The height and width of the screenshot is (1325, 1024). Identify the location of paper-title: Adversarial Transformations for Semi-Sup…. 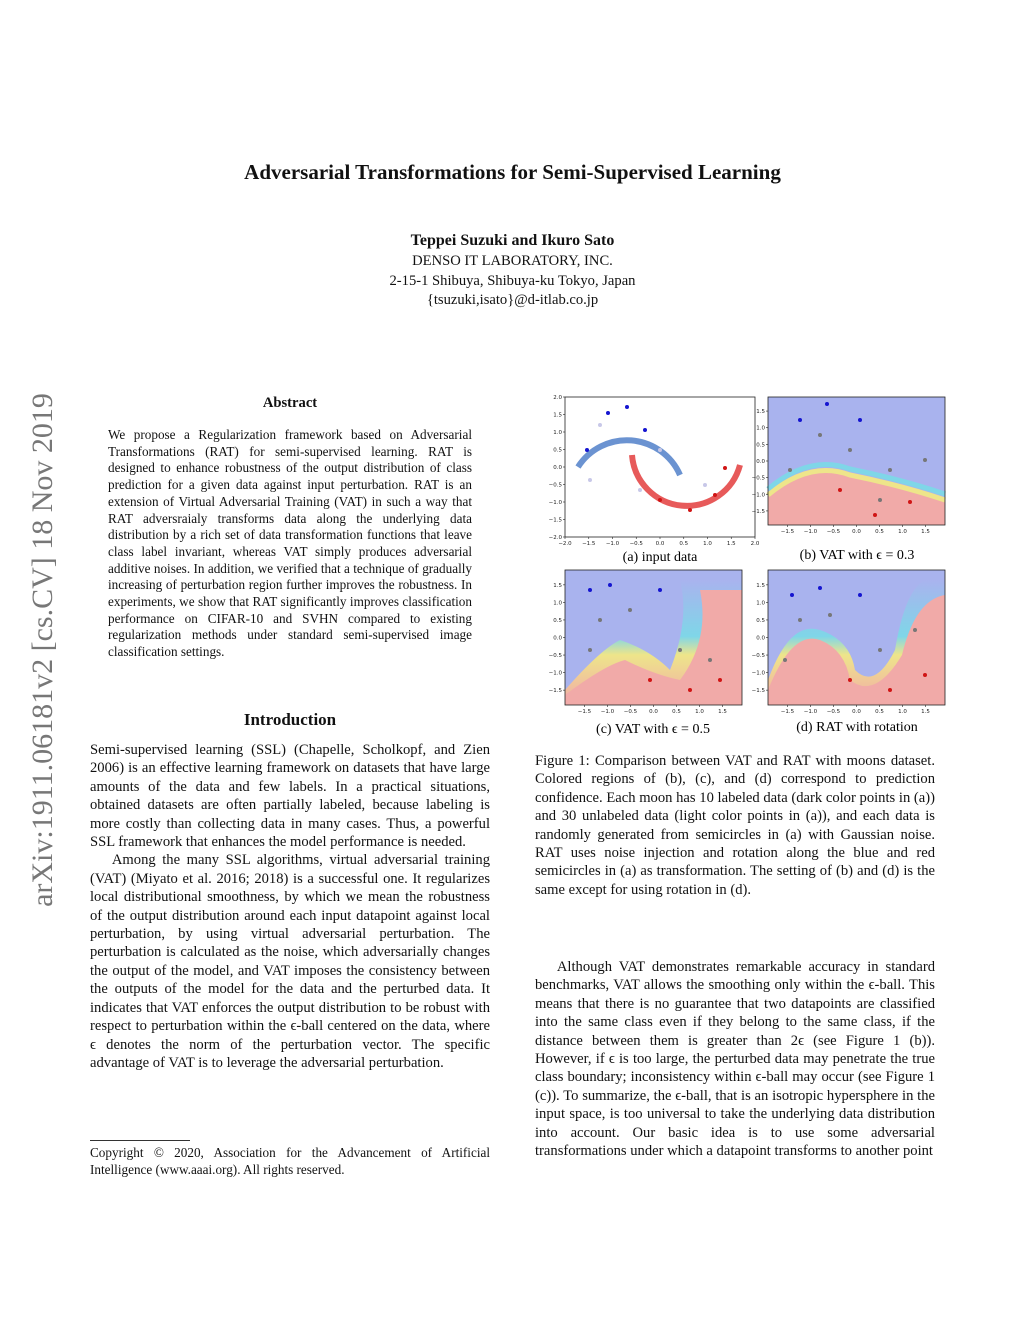
(512, 172).